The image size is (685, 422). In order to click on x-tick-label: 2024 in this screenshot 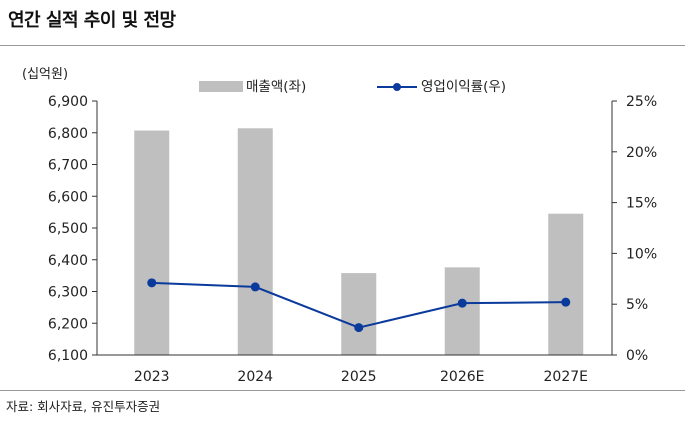, I will do `click(255, 377)`.